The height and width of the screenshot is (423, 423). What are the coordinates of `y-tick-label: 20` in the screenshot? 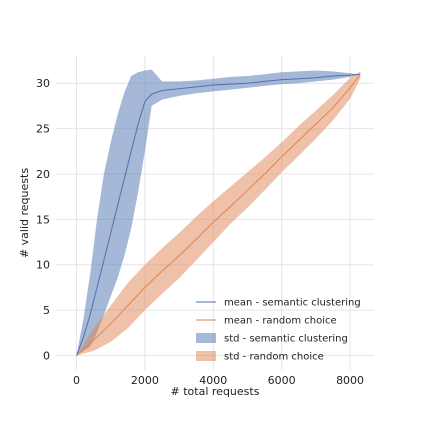 It's located at (43, 174).